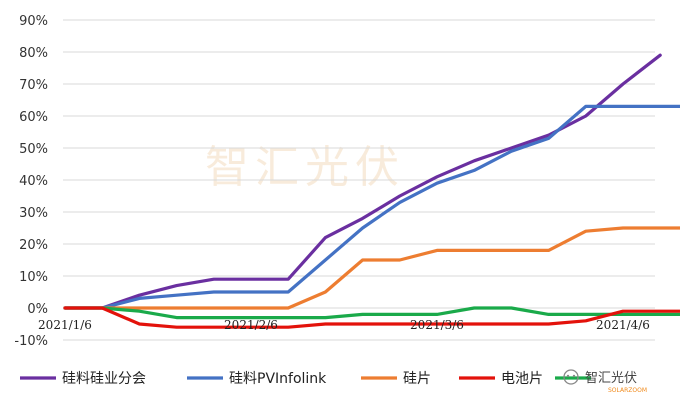  What do you see at coordinates (627, 390) in the screenshot?
I see `logo-subtext: SOLARZOOM` at bounding box center [627, 390].